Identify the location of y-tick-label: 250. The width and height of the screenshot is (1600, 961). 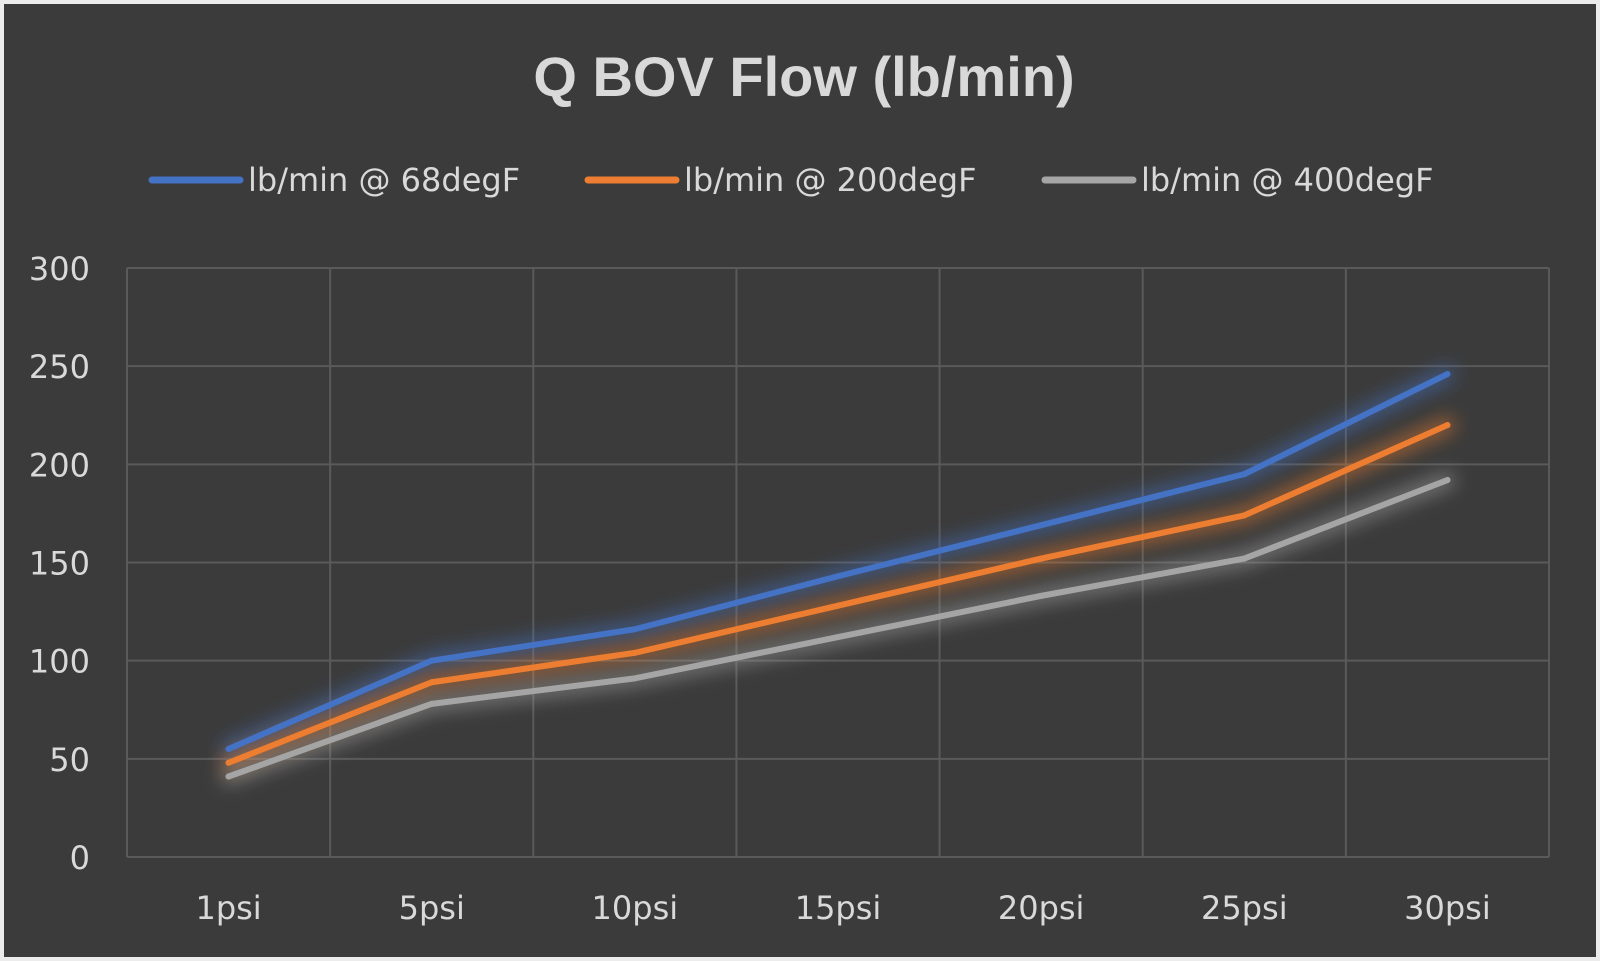
(59, 367).